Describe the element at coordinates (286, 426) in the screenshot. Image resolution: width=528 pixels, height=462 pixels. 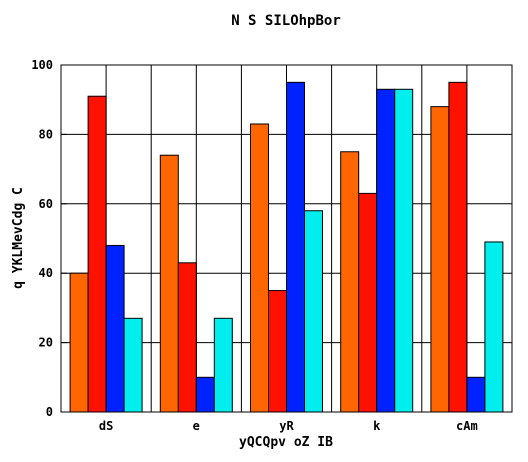
I see `x-tick-label: yR` at that location.